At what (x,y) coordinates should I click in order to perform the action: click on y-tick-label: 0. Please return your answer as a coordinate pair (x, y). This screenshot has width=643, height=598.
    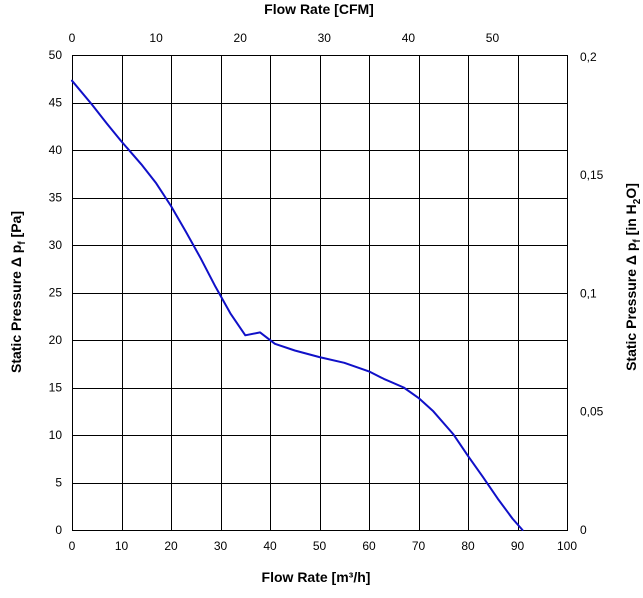
    Looking at the image, I should click on (58, 530).